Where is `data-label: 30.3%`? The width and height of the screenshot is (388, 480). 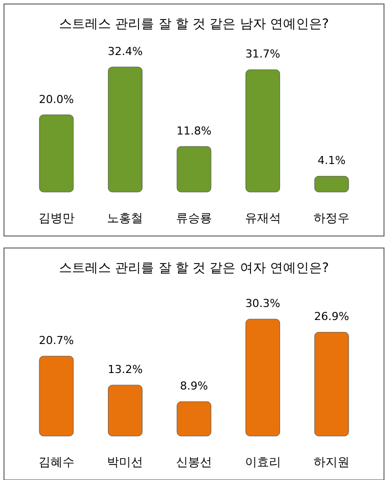
data-label: 30.3% is located at coordinates (262, 303).